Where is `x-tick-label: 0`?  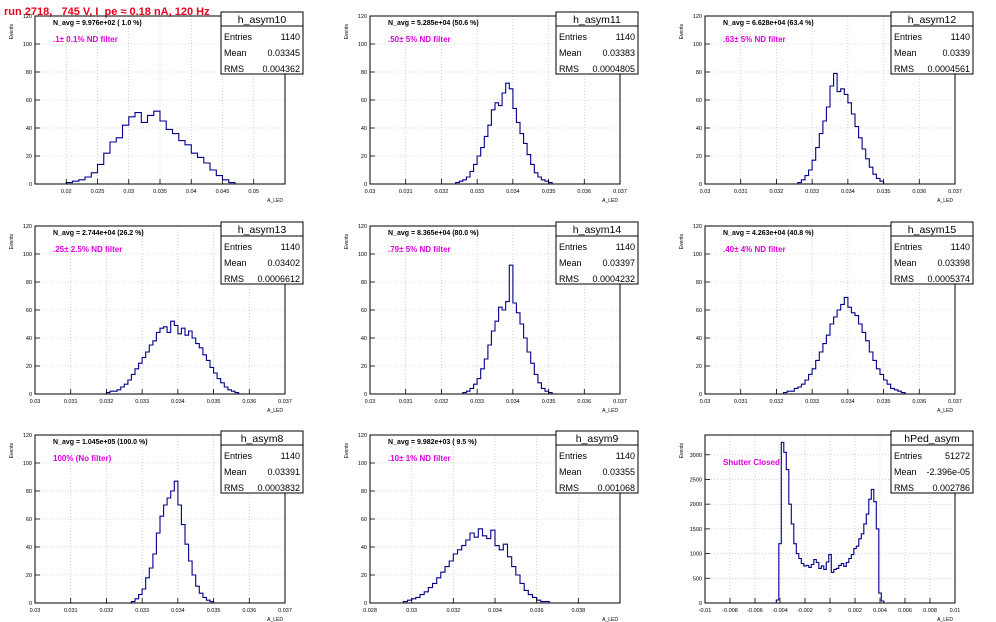
x-tick-label: 0 is located at coordinates (829, 611).